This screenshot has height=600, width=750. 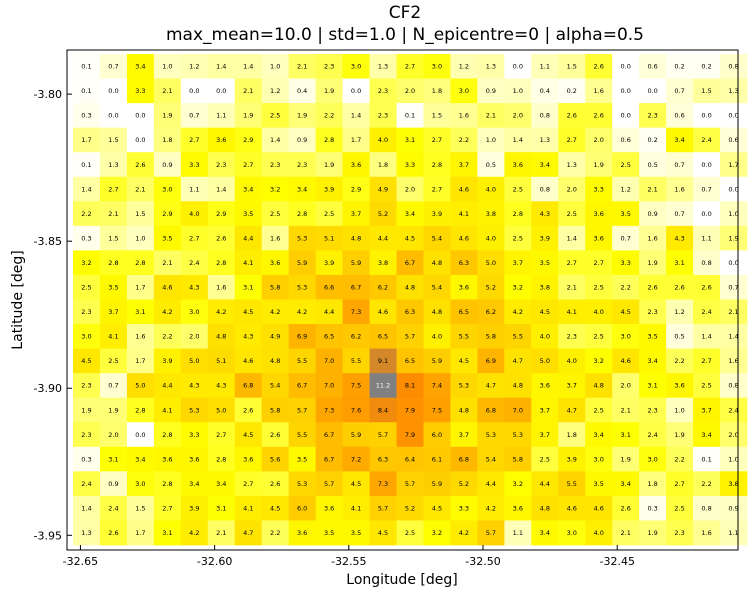 What do you see at coordinates (518, 263) in the screenshot?
I see `cell-value-label: 3.7` at bounding box center [518, 263].